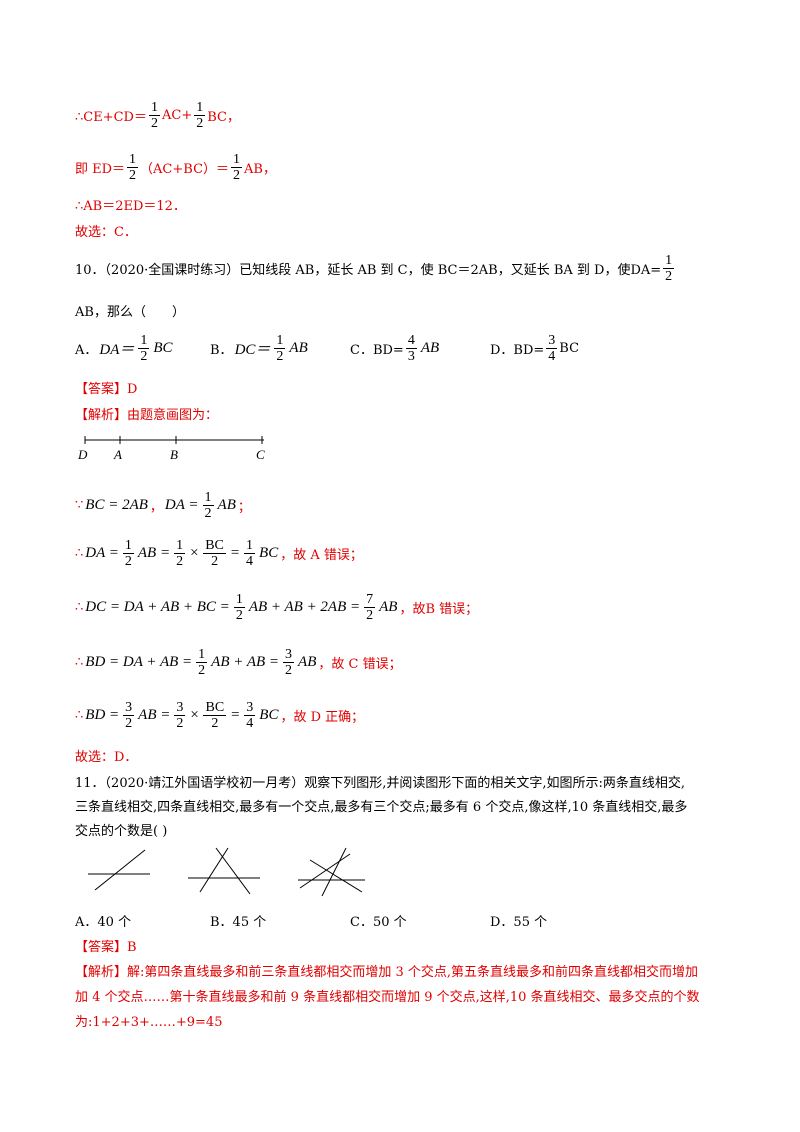 Image resolution: width=800 pixels, height=1132 pixels. What do you see at coordinates (214, 545) in the screenshot?
I see `numerator: BC` at bounding box center [214, 545].